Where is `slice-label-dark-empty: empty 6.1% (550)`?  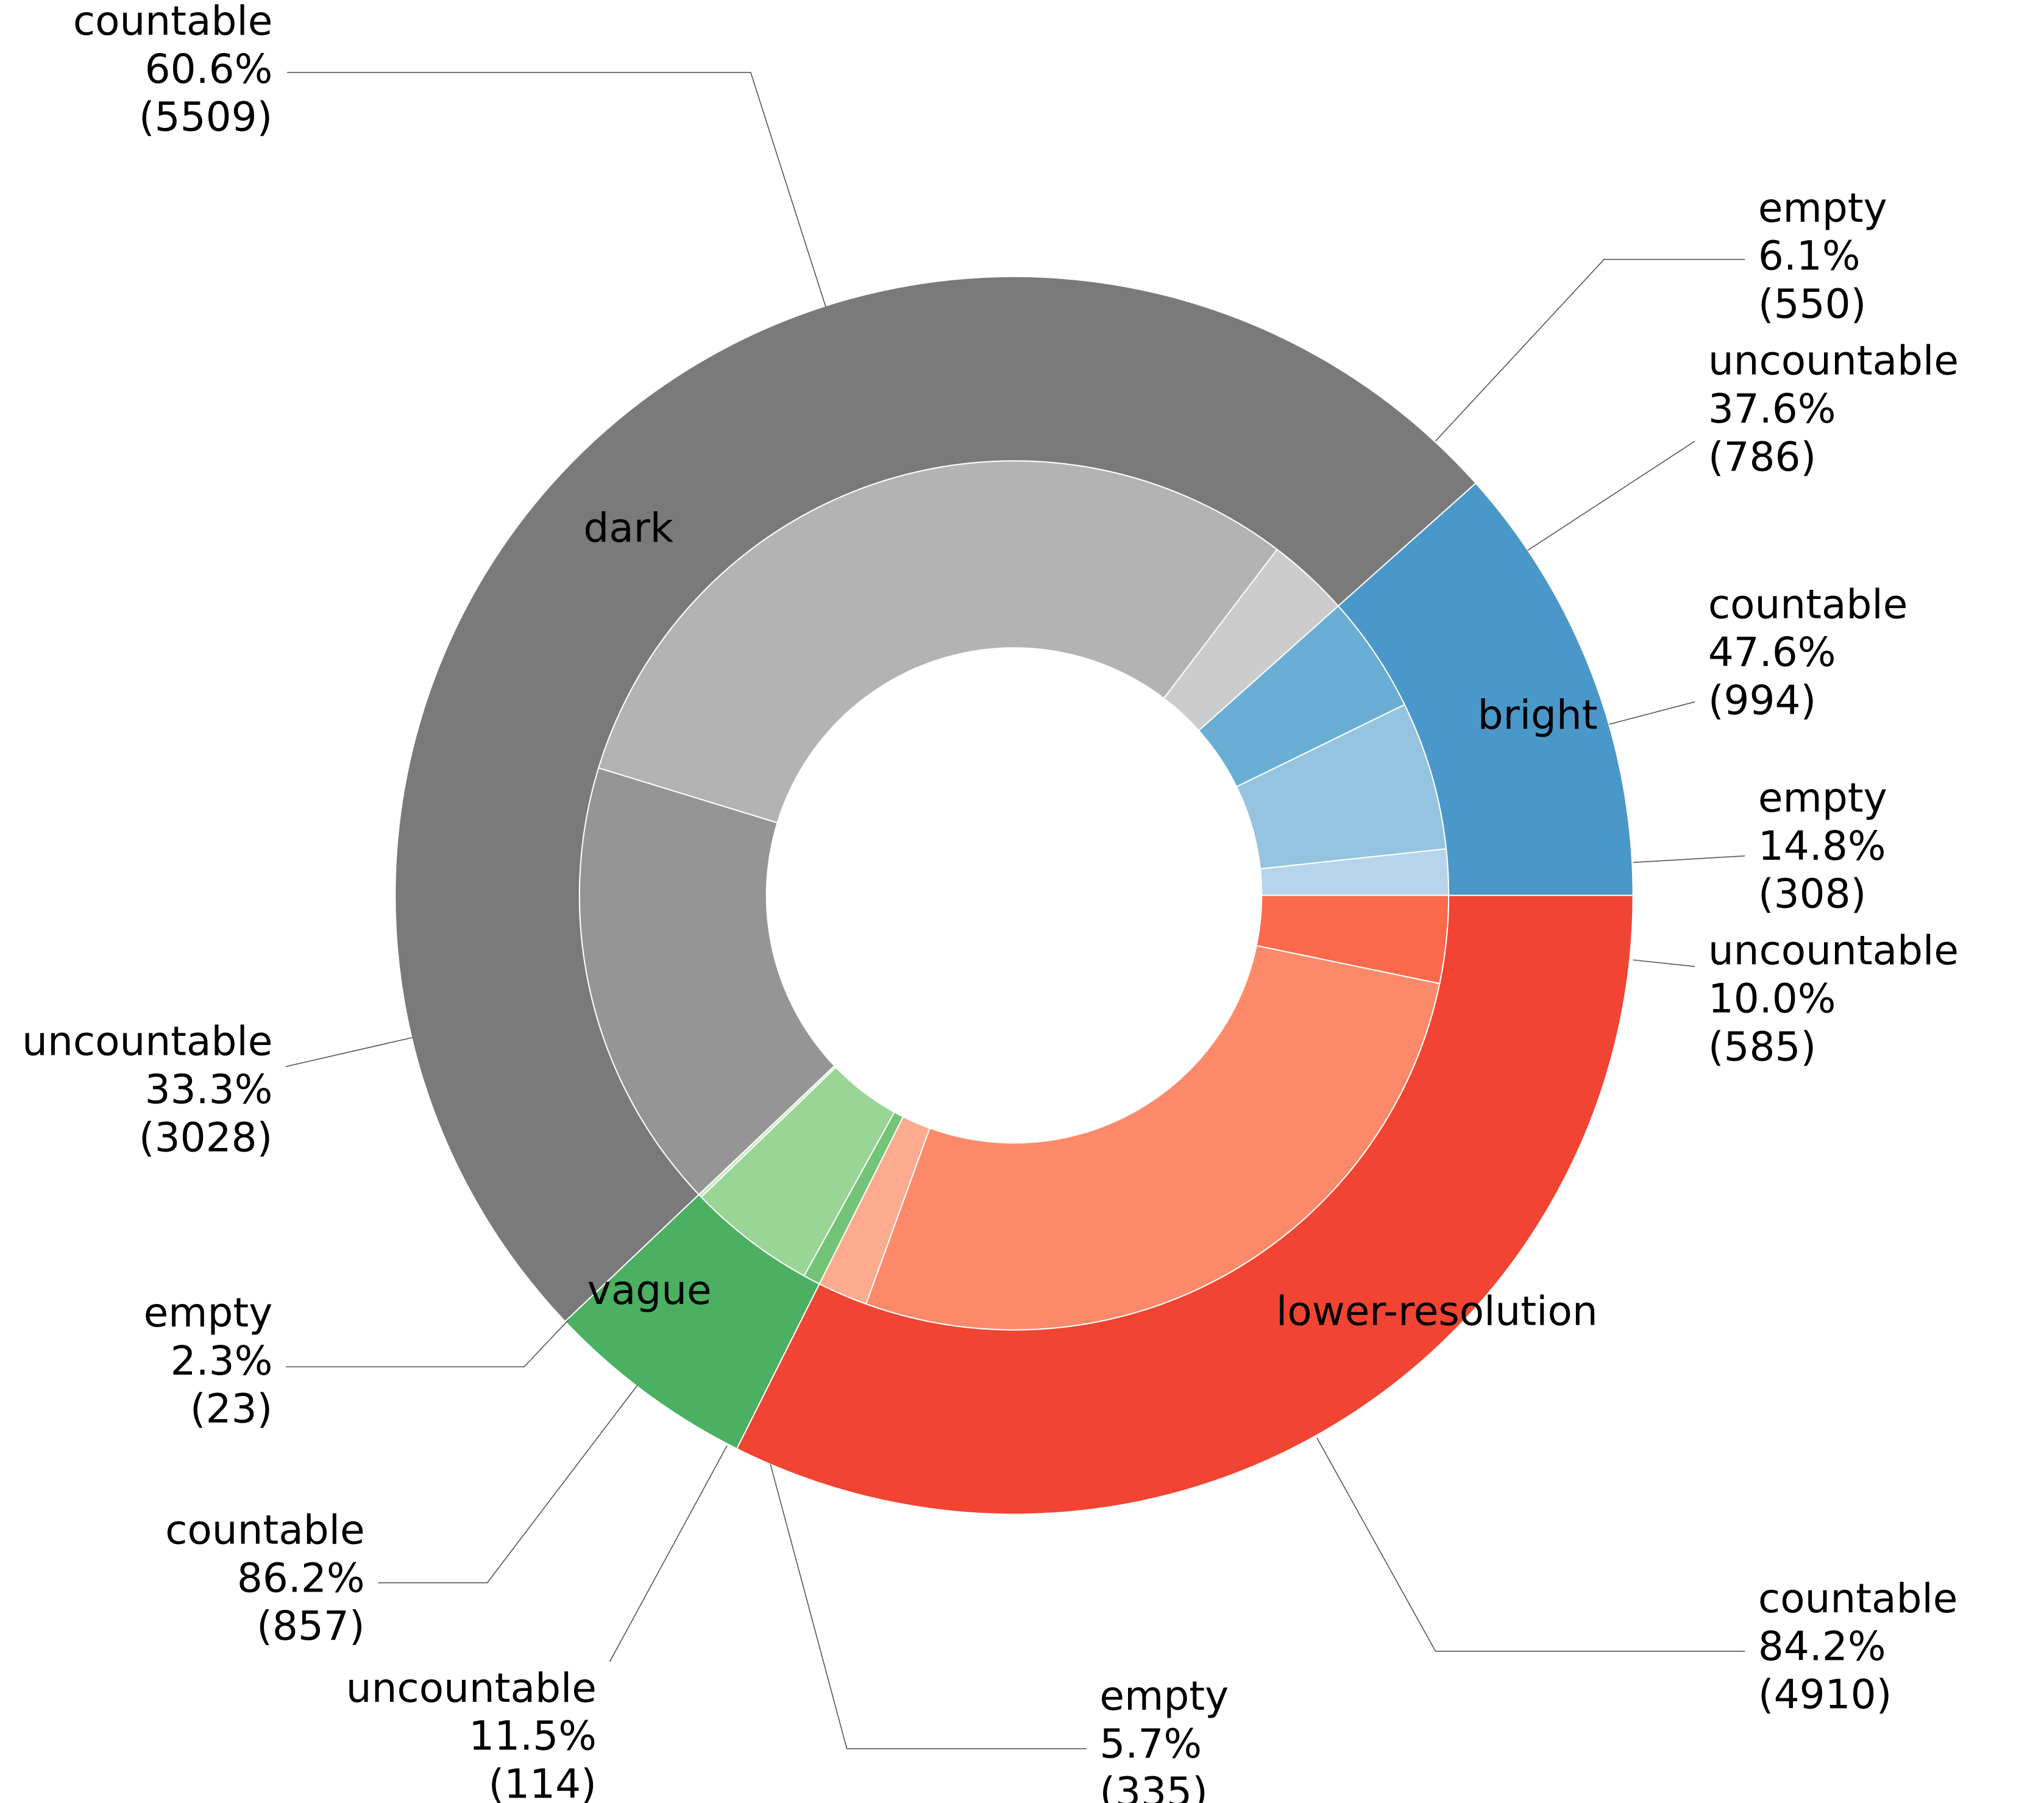 slice-label-dark-empty: empty 6.1% (550) is located at coordinates (1822, 256).